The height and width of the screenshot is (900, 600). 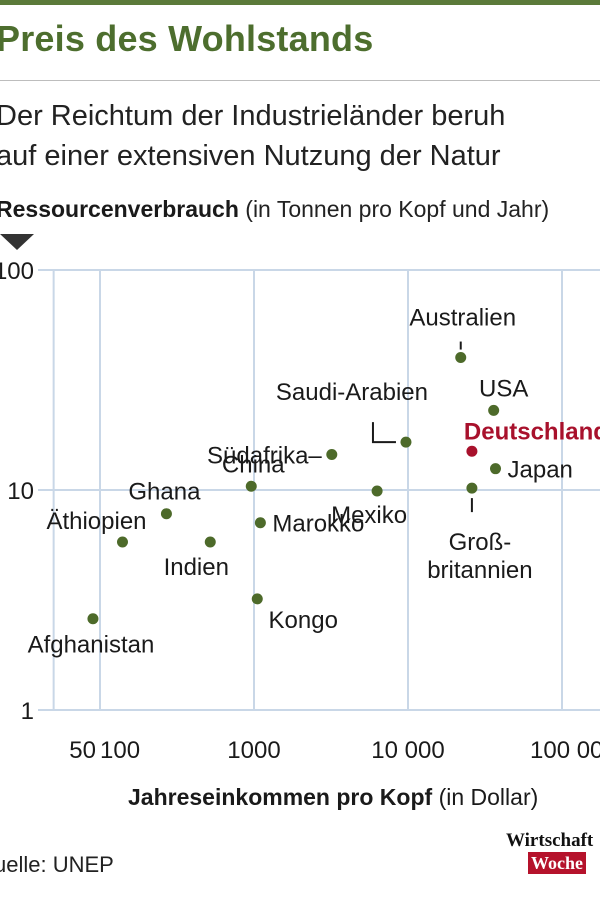 I want to click on point-label: Äthiopien, so click(x=96, y=521).